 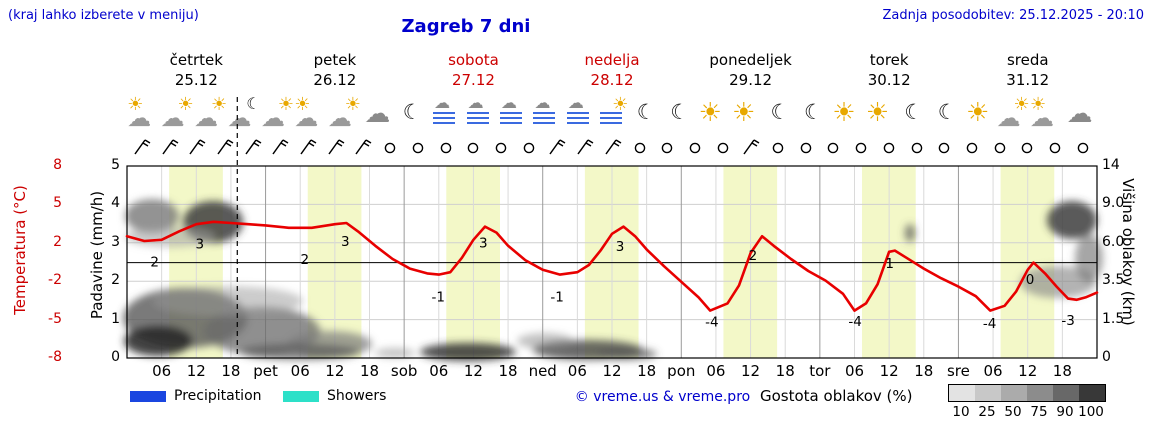 What do you see at coordinates (115, 203) in the screenshot?
I see `precip-tick: 4` at bounding box center [115, 203].